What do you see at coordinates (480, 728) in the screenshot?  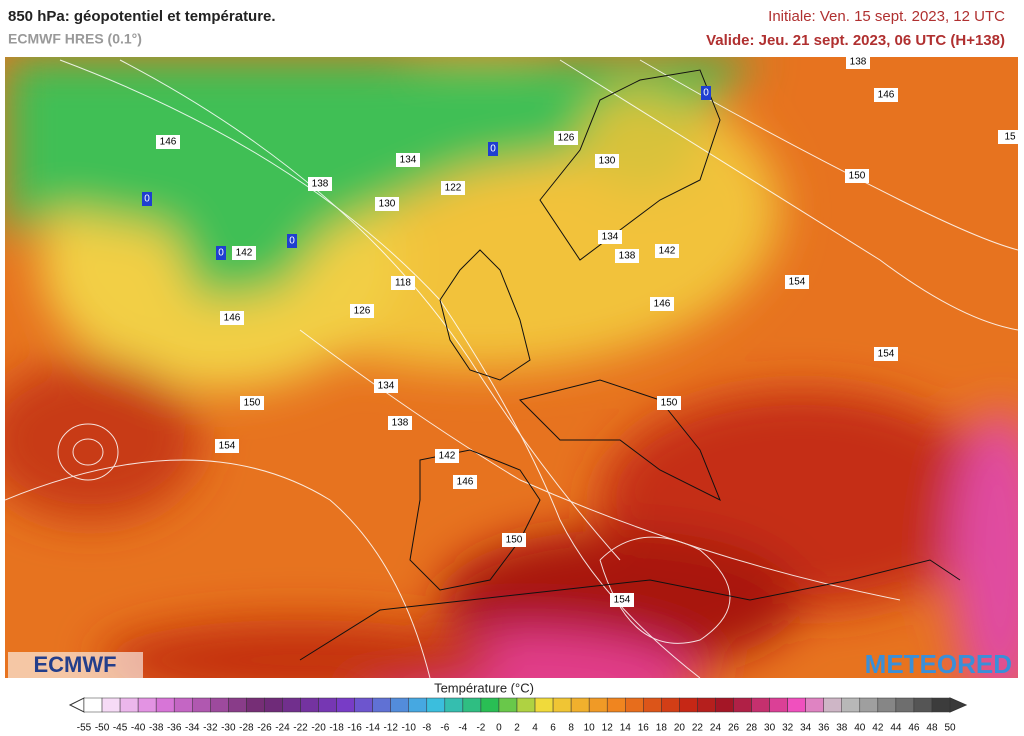 I see `colorbar-label: -2` at bounding box center [480, 728].